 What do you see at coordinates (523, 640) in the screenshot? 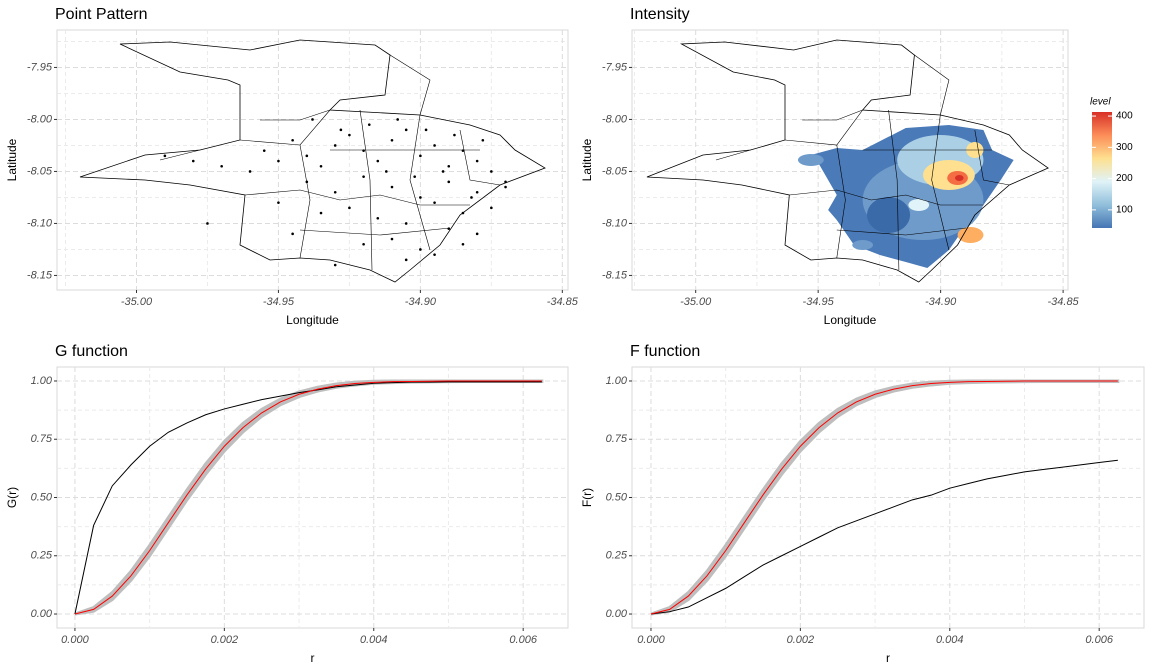
I see `x-tick-label: 0.006` at bounding box center [523, 640].